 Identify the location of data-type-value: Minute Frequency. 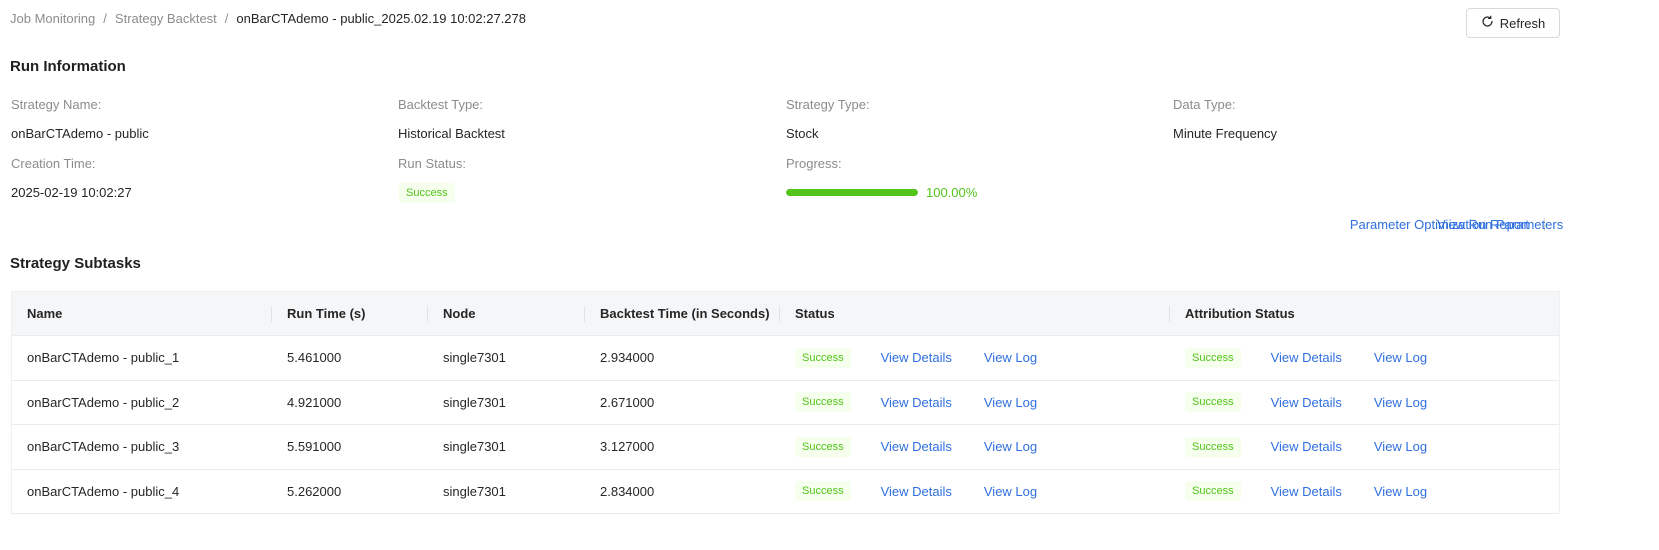
(1225, 133).